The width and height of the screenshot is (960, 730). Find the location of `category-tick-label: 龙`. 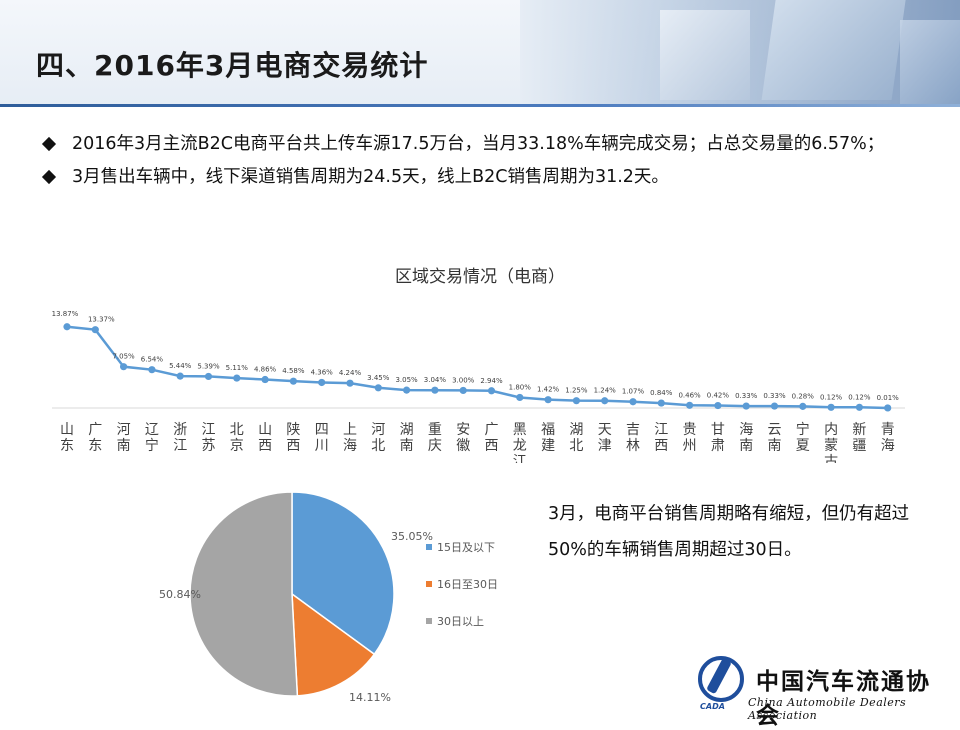

category-tick-label: 龙 is located at coordinates (520, 446).